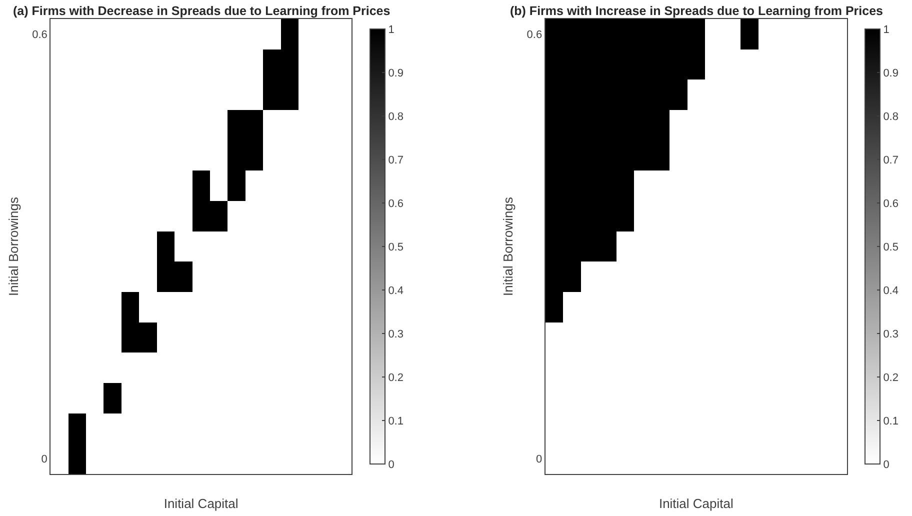 This screenshot has width=912, height=516. What do you see at coordinates (201, 11) in the screenshot?
I see `chart-title: (a) Firms with Decrease in Spreads due to Learning from Prices` at bounding box center [201, 11].